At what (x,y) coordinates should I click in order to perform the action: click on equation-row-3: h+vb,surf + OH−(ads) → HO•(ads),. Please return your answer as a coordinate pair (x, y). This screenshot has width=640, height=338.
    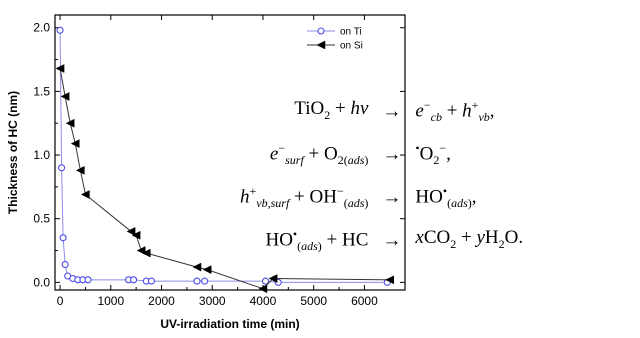
    Looking at the image, I should click on (381, 197).